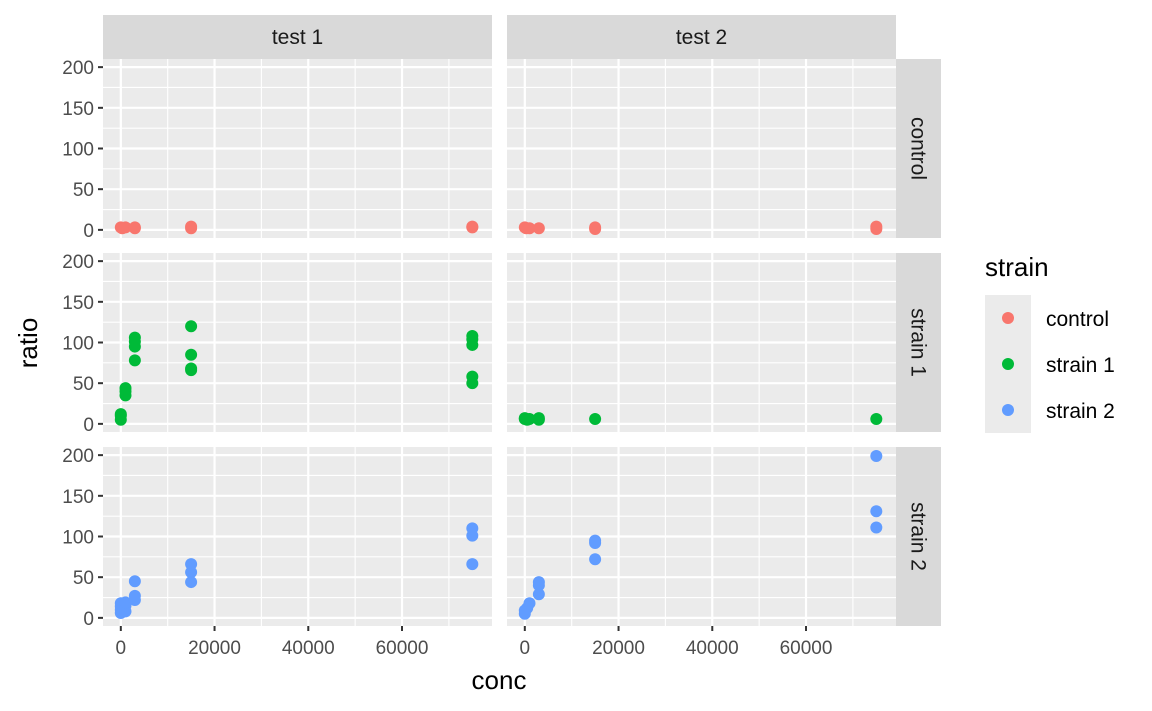  I want to click on legend-item: strain 2, so click(1050, 410).